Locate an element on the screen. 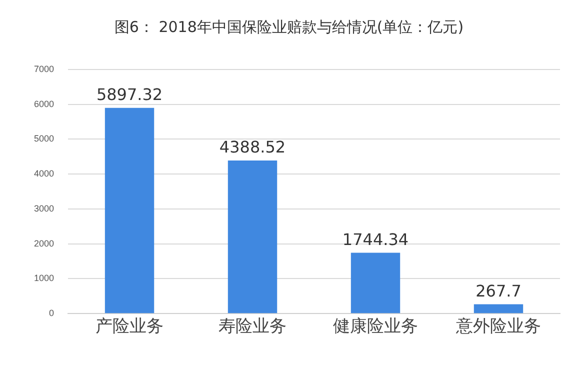 The height and width of the screenshot is (392, 578). y-tick-label: 6000 is located at coordinates (44, 103).